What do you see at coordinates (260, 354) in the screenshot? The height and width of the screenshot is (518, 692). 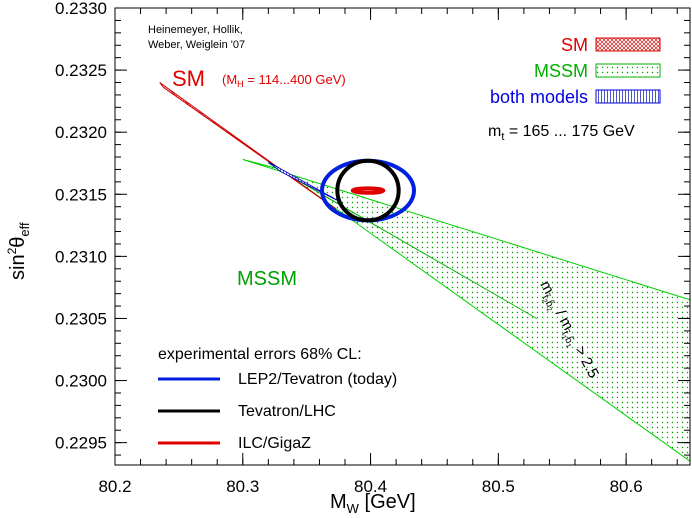 I see `errors-title: experimental errors 68% CL:` at bounding box center [260, 354].